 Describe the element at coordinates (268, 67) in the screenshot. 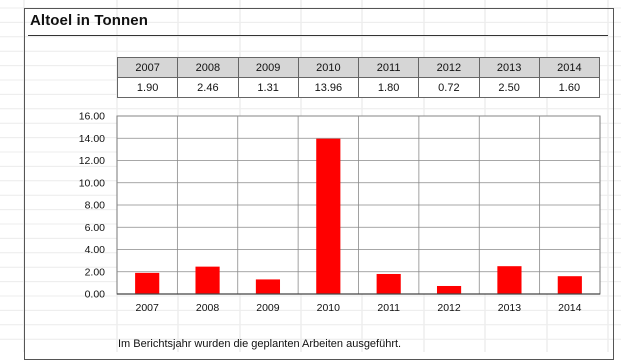

I see `table-year-cell: 2009` at that location.